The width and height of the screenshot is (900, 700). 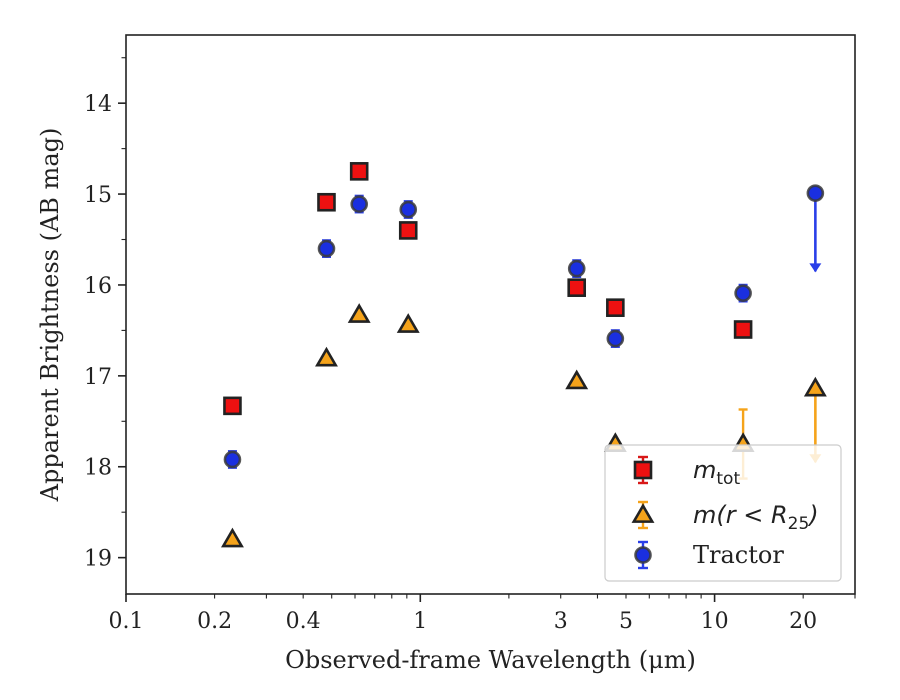 What do you see at coordinates (420, 621) in the screenshot?
I see `x-tick-label: 1` at bounding box center [420, 621].